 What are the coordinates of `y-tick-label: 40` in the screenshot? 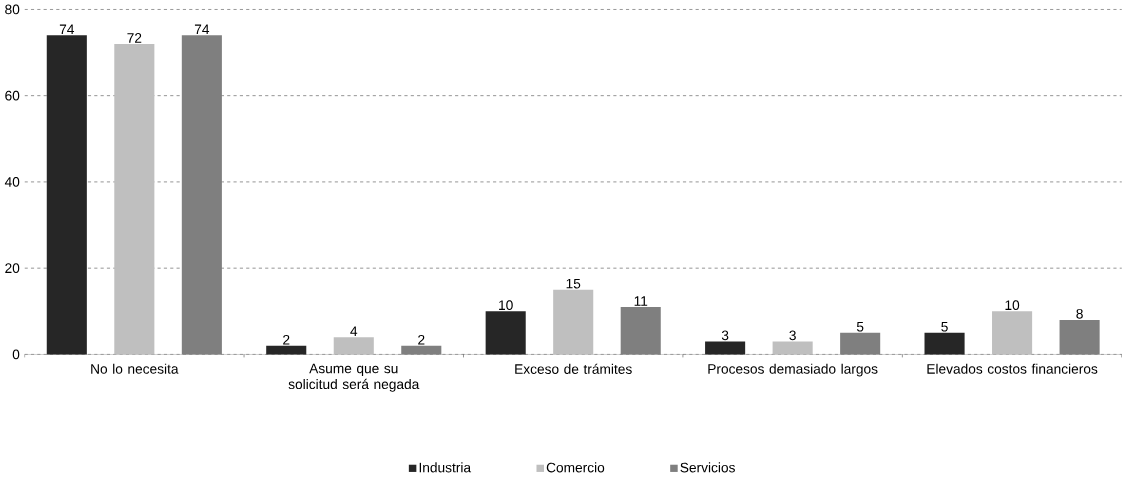 It's located at (12, 182).